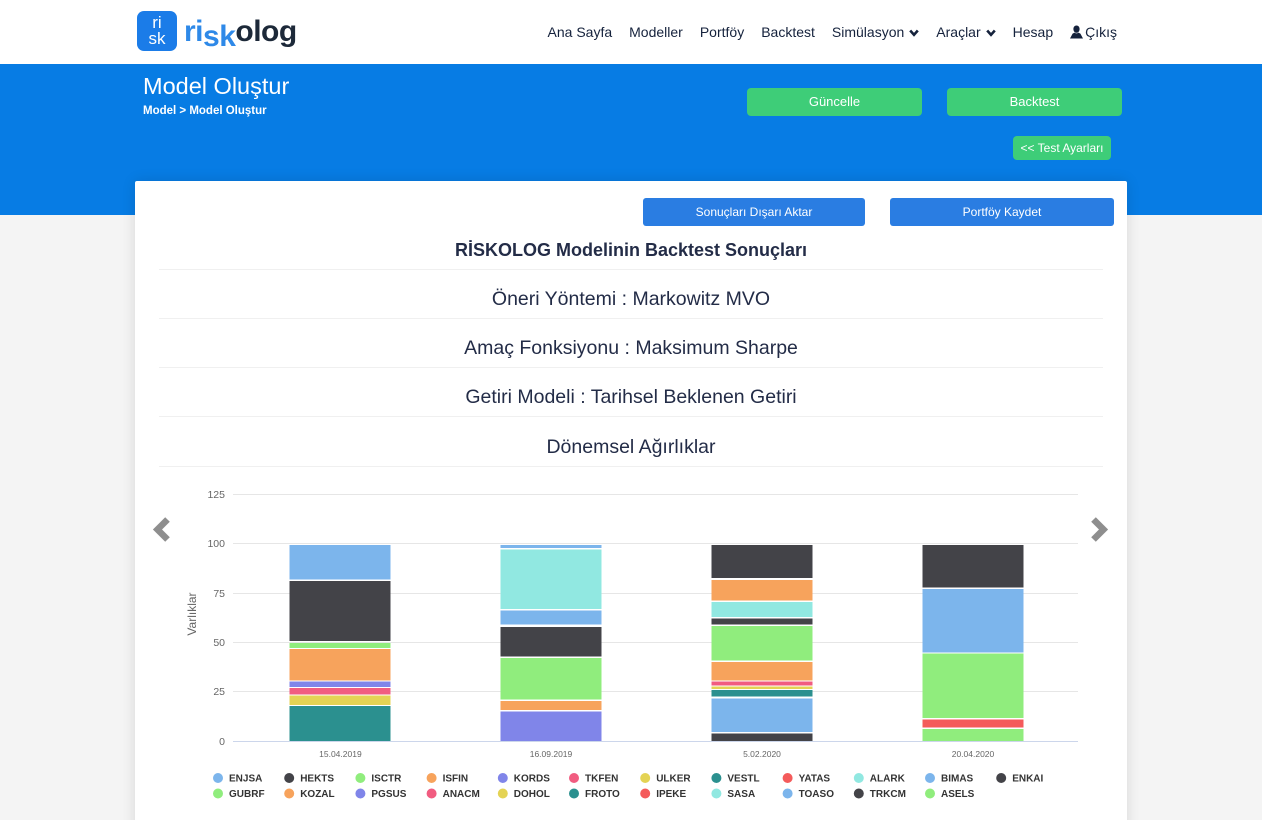 The height and width of the screenshot is (820, 1262). I want to click on svg-text: ISFIN, so click(456, 779).